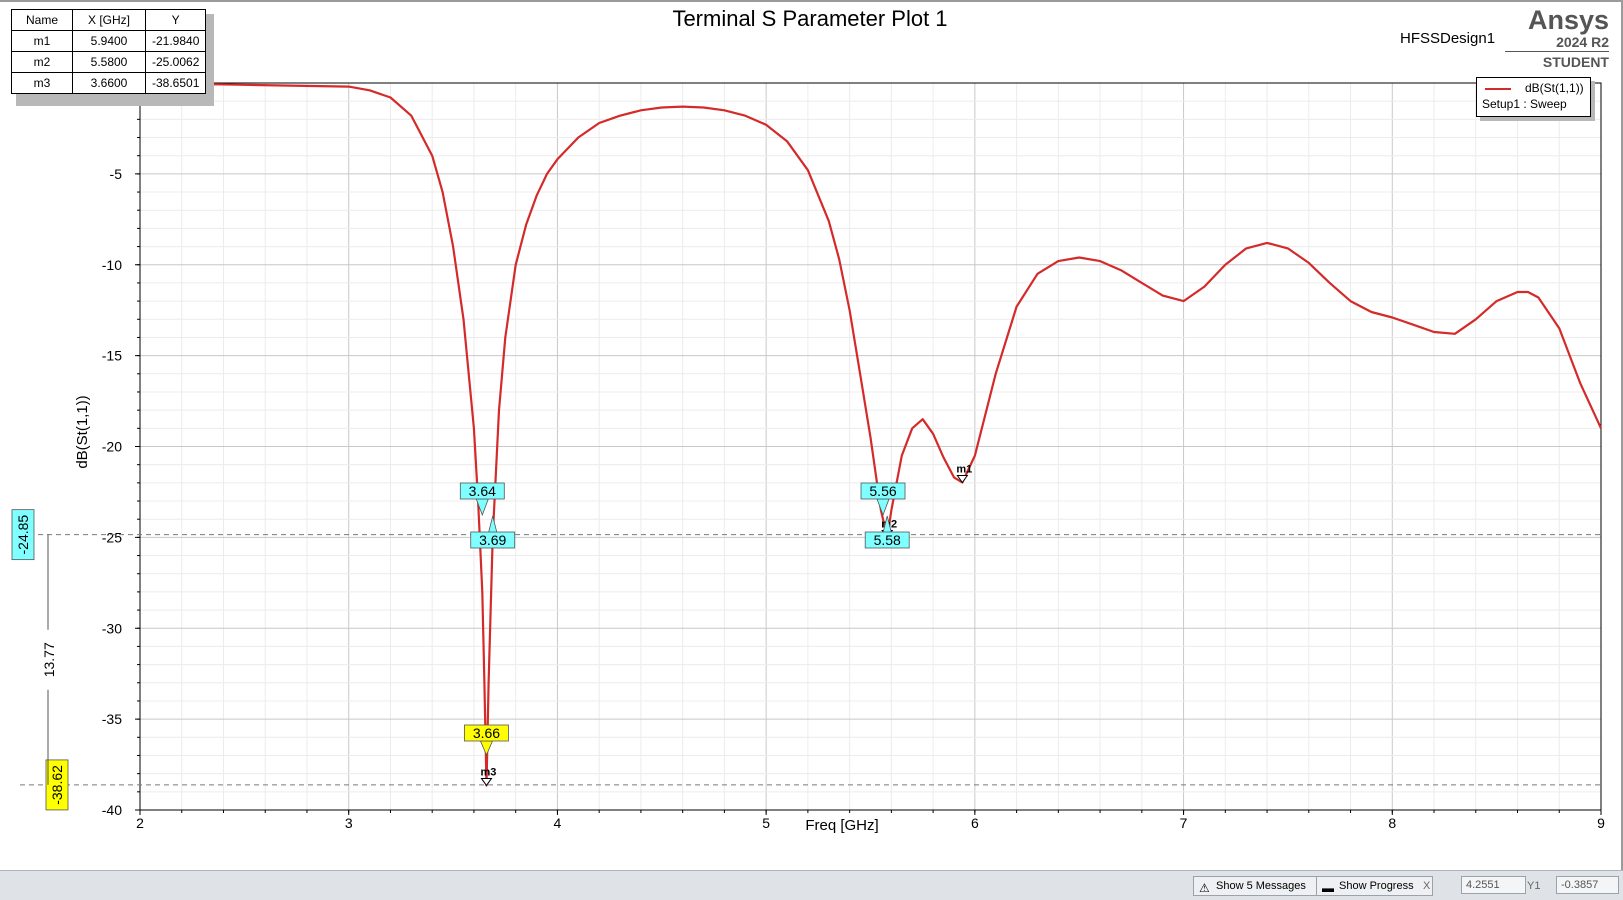  I want to click on x-tick-label: 5, so click(766, 823).